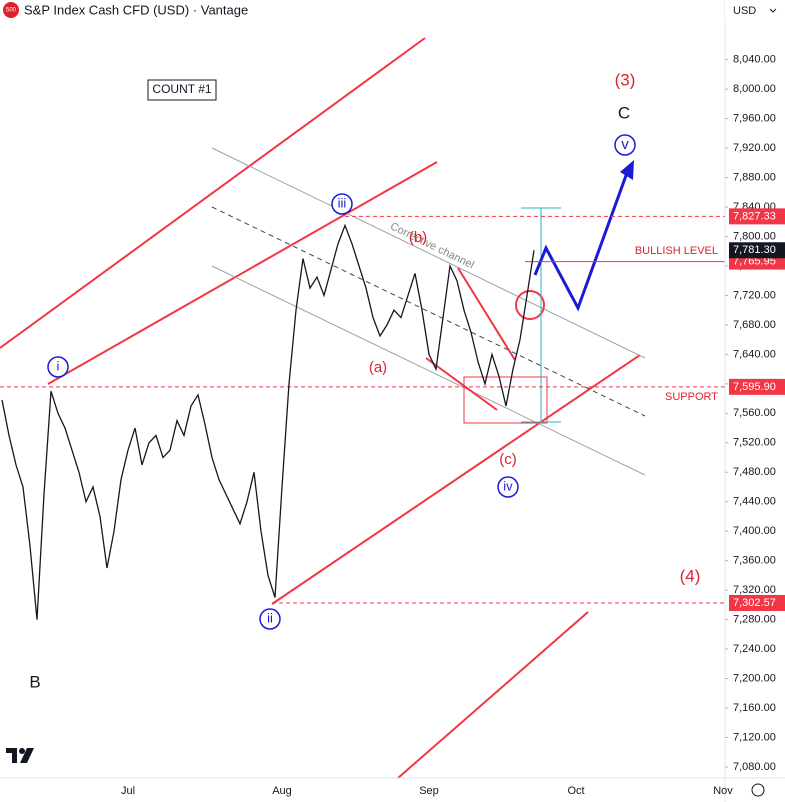  I want to click on y-tick-label: 7,800.00, so click(754, 236).